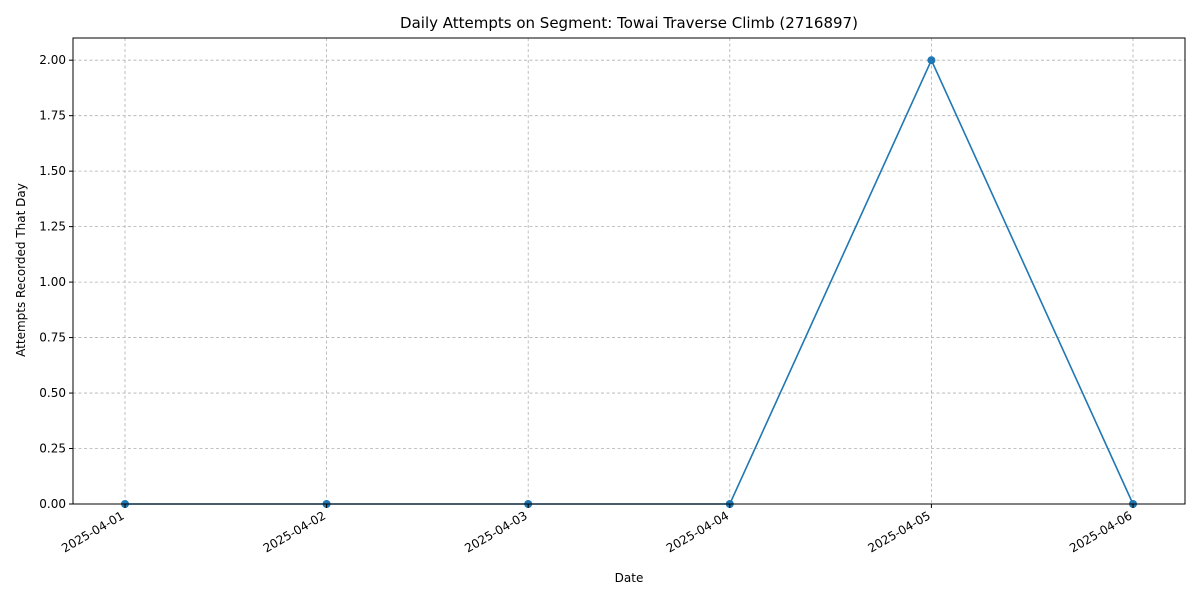 The width and height of the screenshot is (1200, 600). I want to click on x-tick-label: 2025-04-03, so click(495, 531).